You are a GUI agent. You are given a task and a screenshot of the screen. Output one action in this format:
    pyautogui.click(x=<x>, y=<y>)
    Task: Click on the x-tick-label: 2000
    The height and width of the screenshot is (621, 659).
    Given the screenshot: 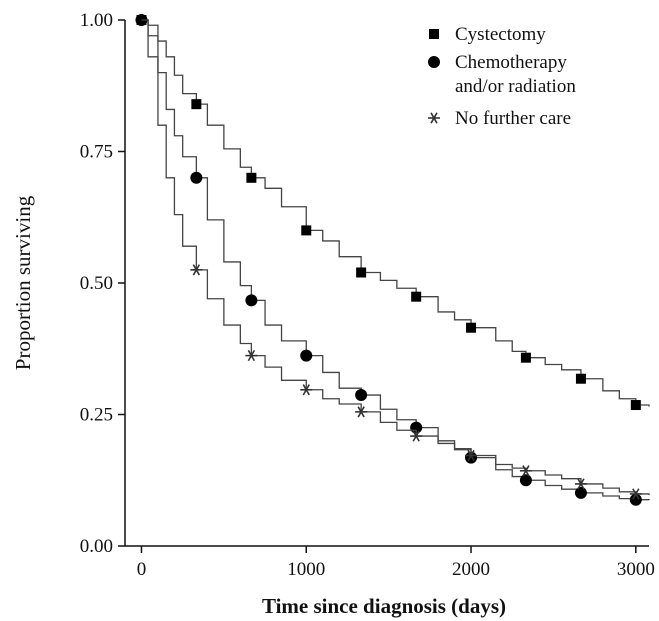 What is the action you would take?
    pyautogui.click(x=471, y=569)
    